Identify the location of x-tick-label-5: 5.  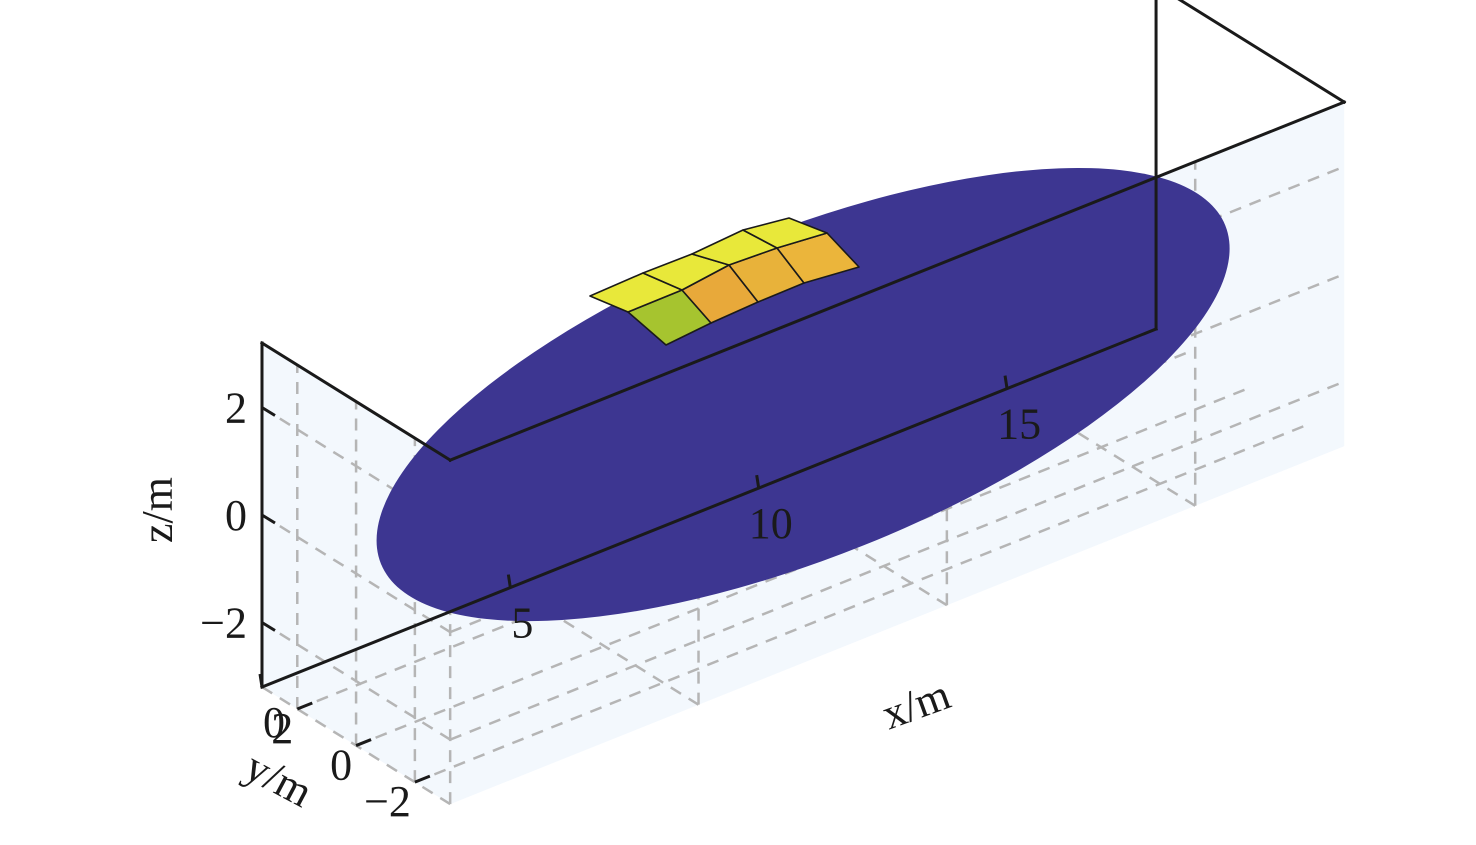
(522, 623).